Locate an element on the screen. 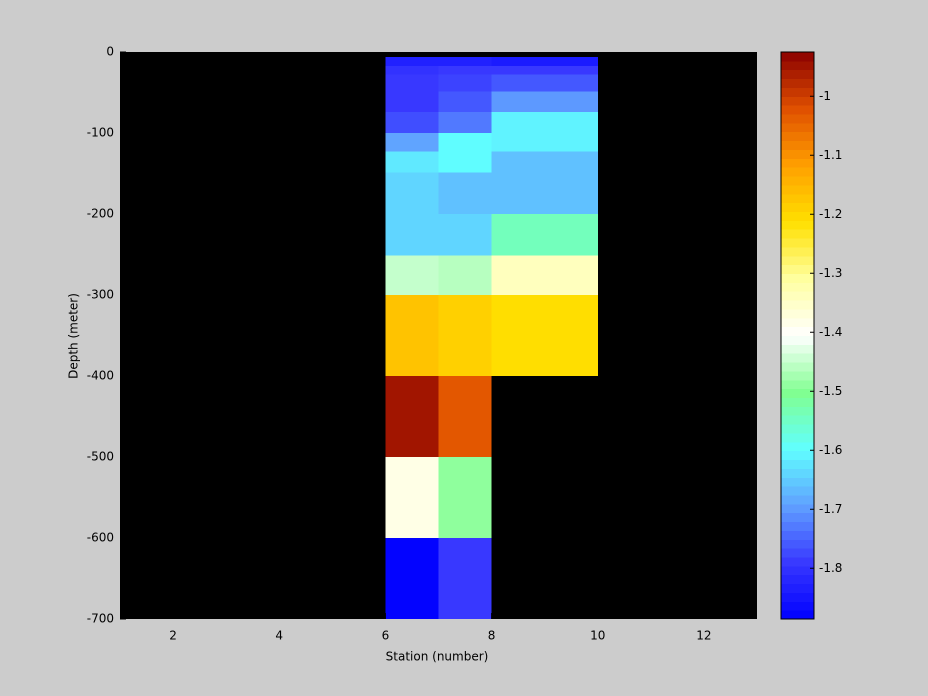 The image size is (928, 696). colorbar-tick-label: -1 is located at coordinates (825, 96).